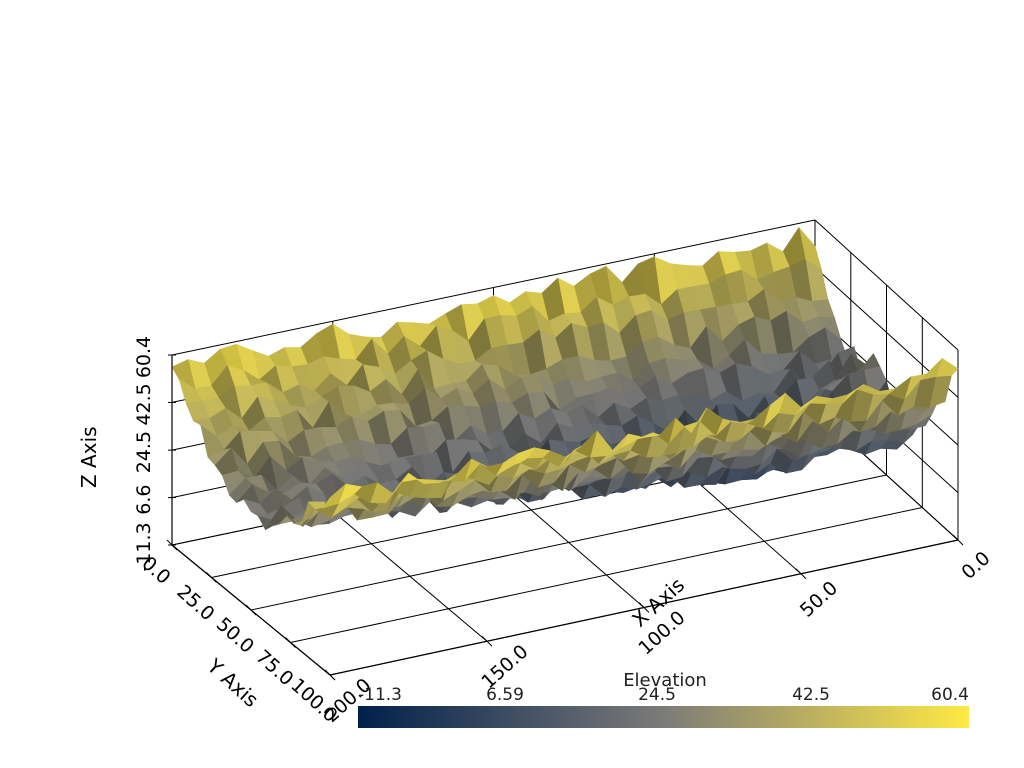 The image size is (1024, 768). Describe the element at coordinates (235, 635) in the screenshot. I see `y-tick-label: 50.0` at that location.